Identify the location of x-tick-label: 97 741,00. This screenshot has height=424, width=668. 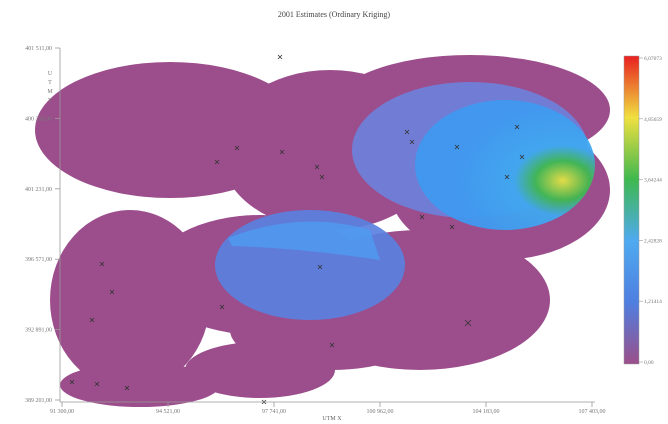
(274, 412).